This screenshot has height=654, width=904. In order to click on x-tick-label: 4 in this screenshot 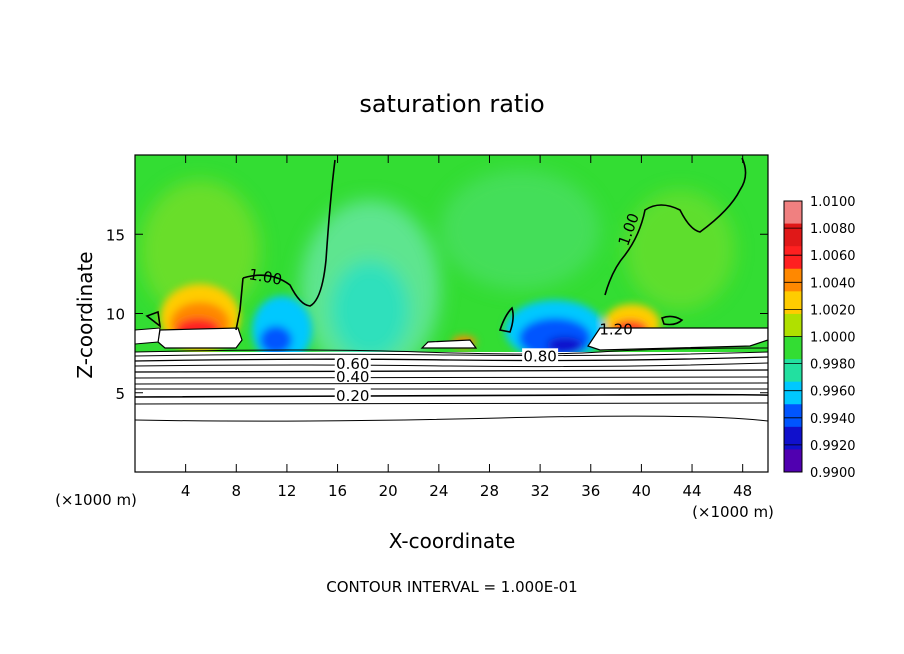, I will do `click(186, 491)`.